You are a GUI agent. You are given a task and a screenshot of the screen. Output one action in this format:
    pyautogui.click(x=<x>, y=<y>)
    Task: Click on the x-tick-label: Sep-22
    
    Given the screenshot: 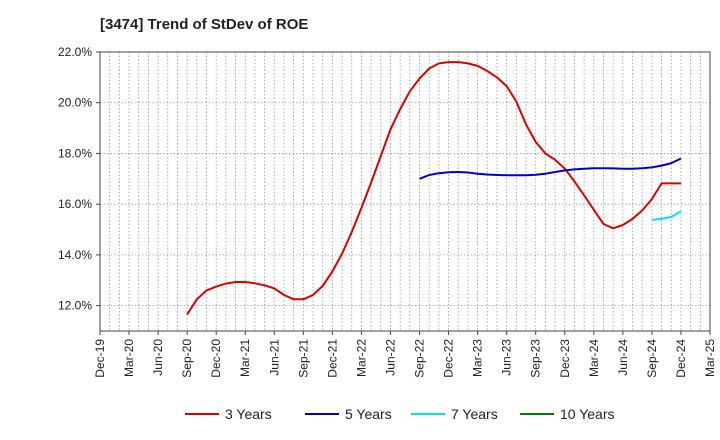 What is the action you would take?
    pyautogui.click(x=420, y=358)
    